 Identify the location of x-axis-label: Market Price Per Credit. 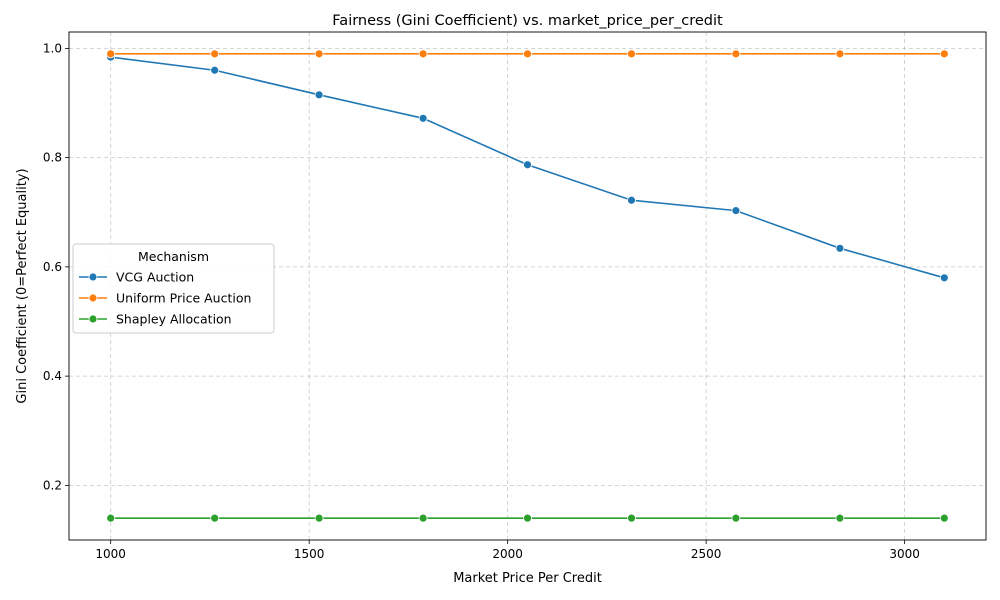
(527, 578).